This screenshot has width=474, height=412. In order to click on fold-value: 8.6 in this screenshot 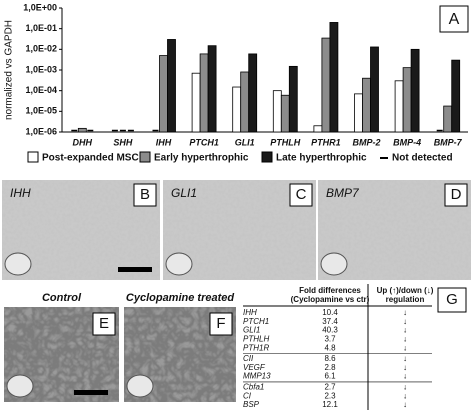, I will do `click(330, 358)`.